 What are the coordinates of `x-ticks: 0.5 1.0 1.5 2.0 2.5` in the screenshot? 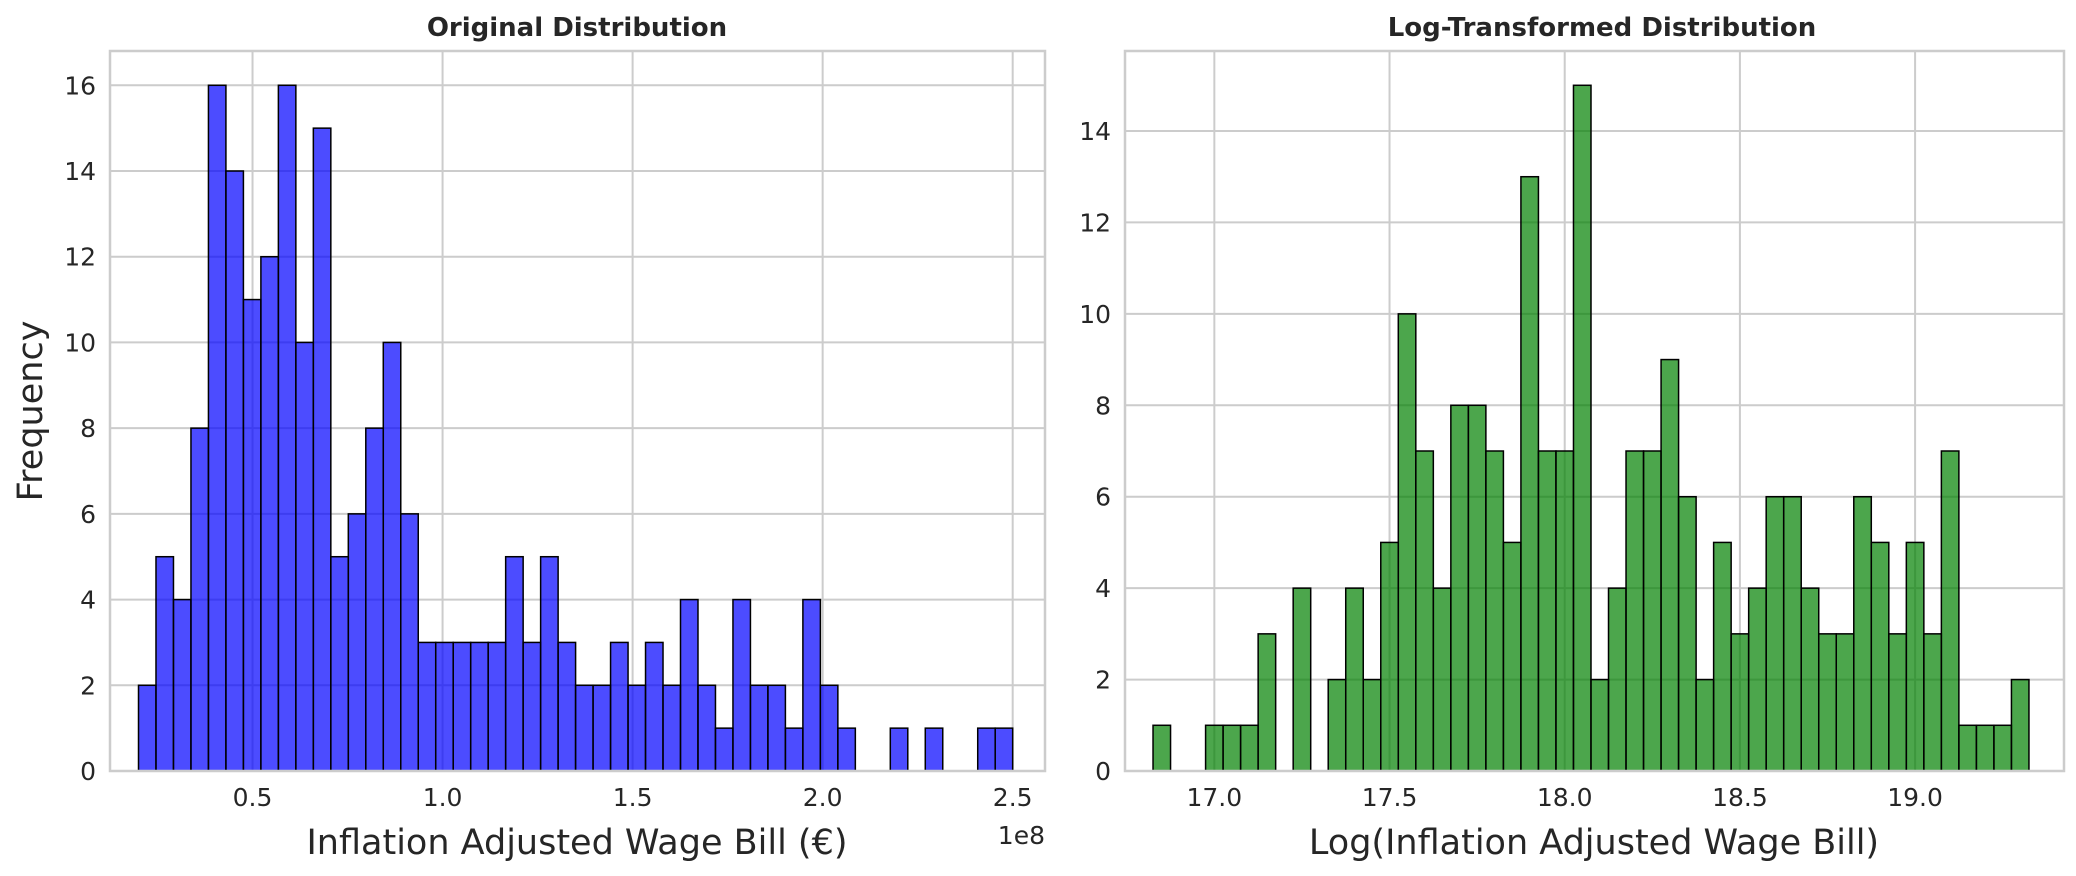 It's located at (633, 797).